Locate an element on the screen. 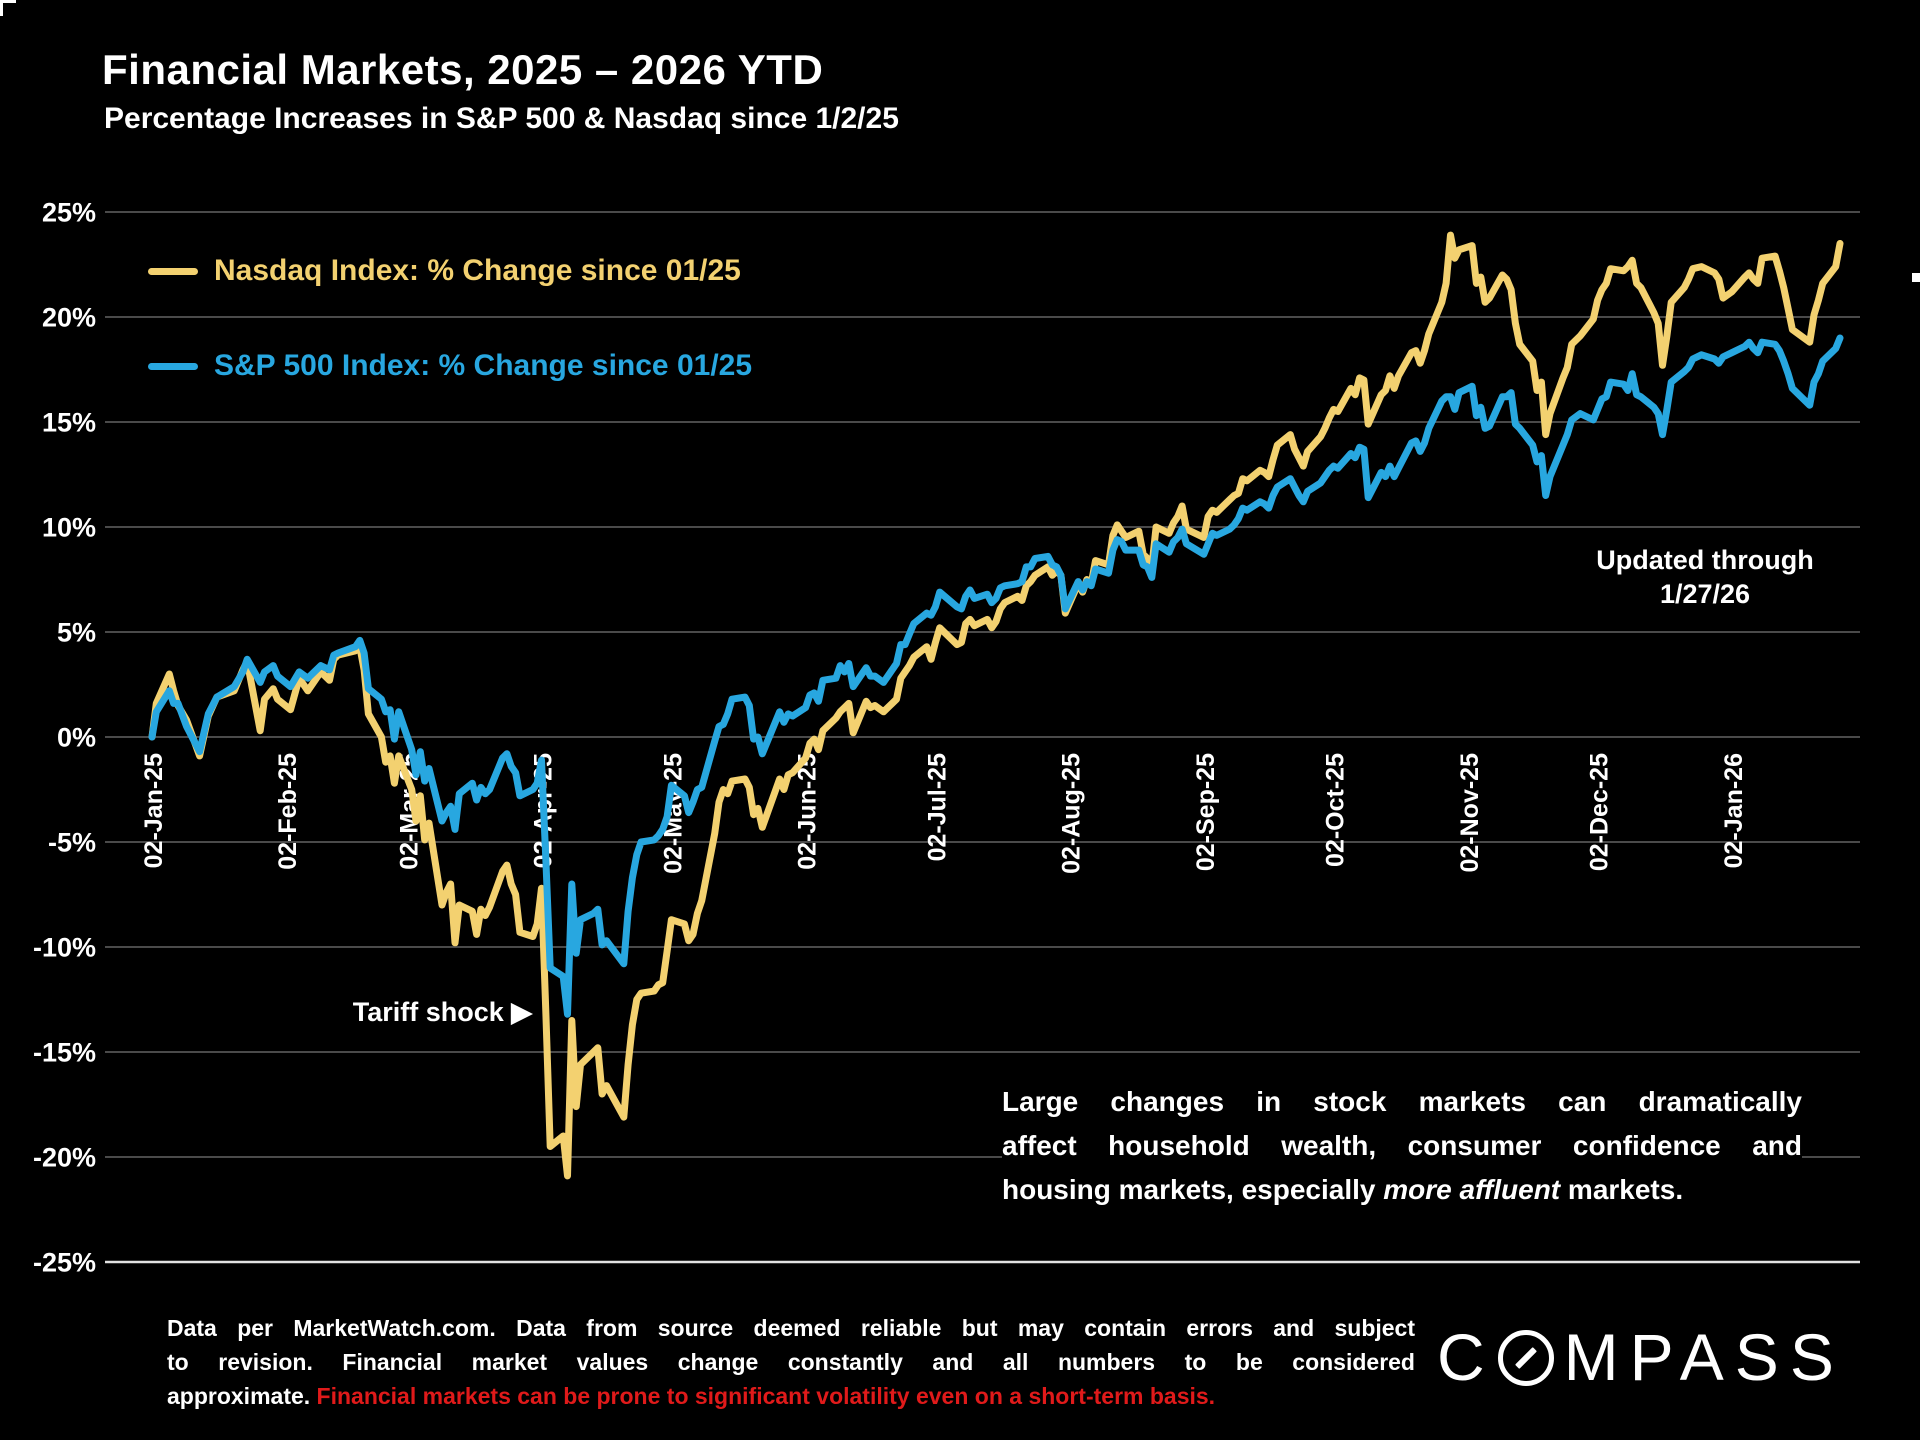 The image size is (1920, 1440). y-axis-tick-label: 15% is located at coordinates (69, 423).